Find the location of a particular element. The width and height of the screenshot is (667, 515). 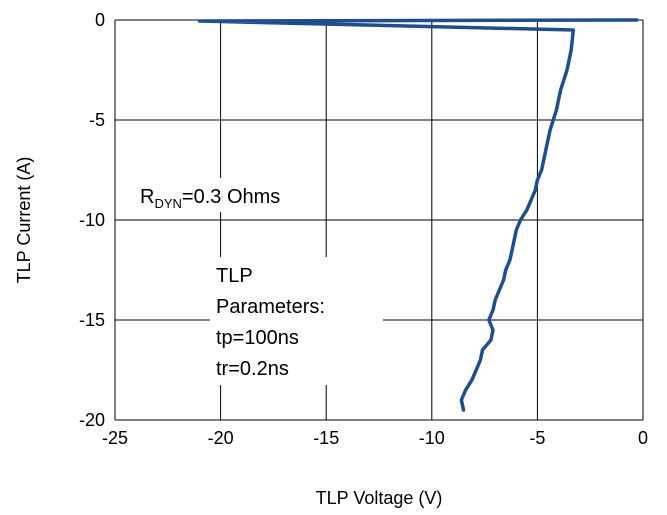

y-tick-label: -20 is located at coordinates (92, 420).